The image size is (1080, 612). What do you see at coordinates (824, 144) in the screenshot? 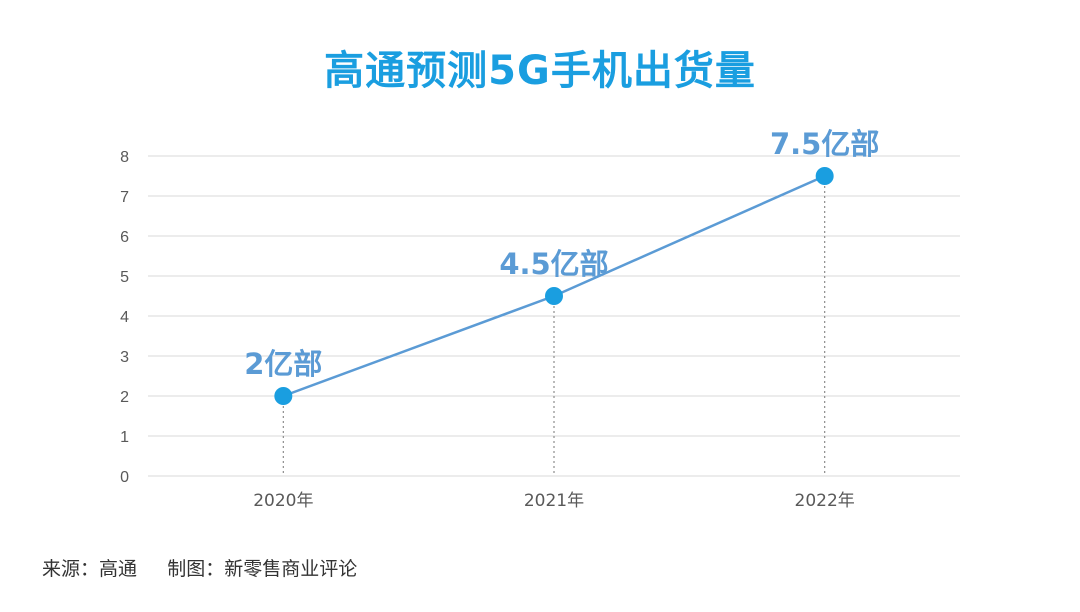
I see `data-label: 7.5亿部` at bounding box center [824, 144].